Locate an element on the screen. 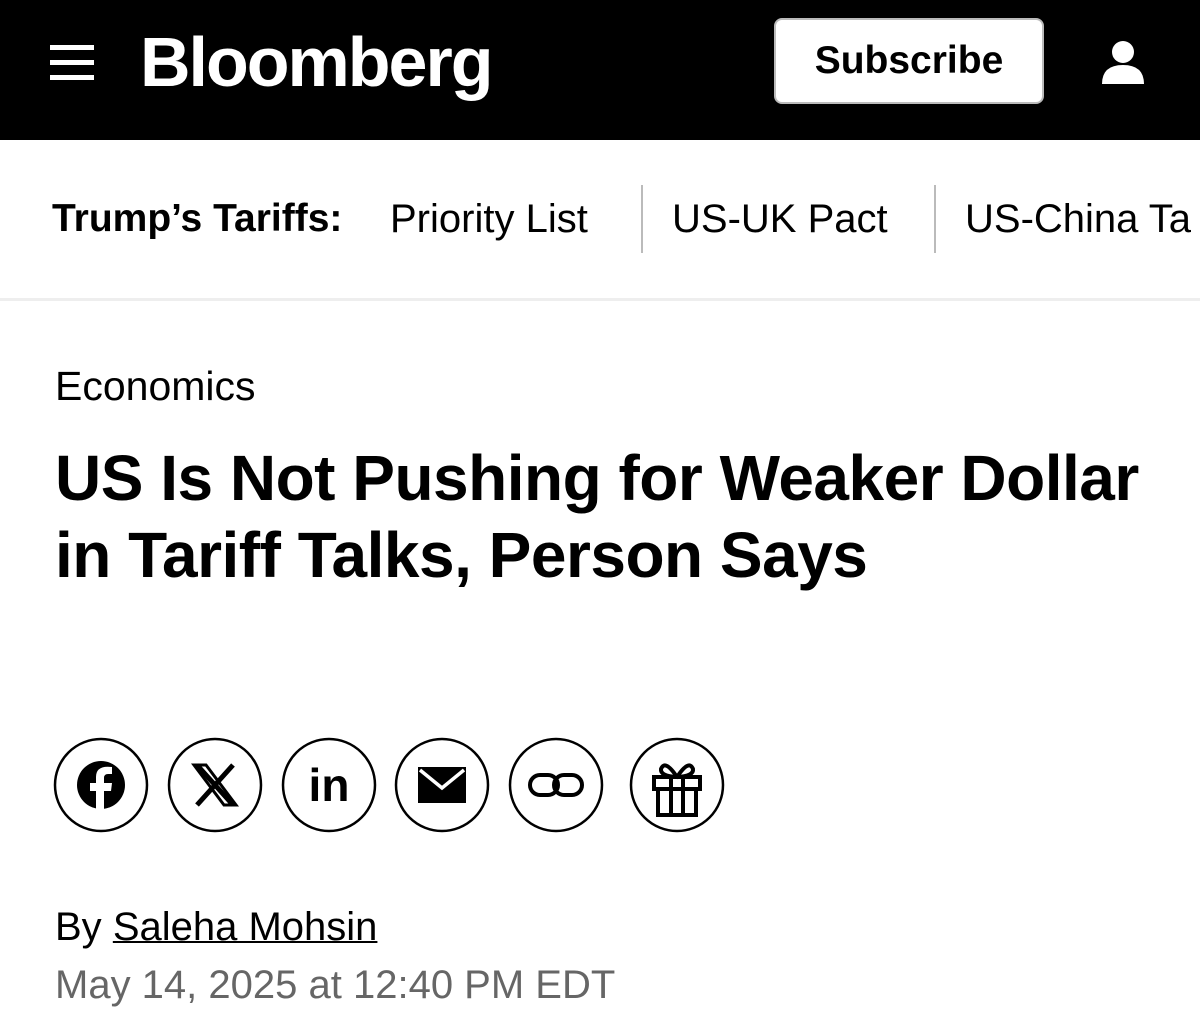 The width and height of the screenshot is (1200, 1025). menu-icon is located at coordinates (72, 63).